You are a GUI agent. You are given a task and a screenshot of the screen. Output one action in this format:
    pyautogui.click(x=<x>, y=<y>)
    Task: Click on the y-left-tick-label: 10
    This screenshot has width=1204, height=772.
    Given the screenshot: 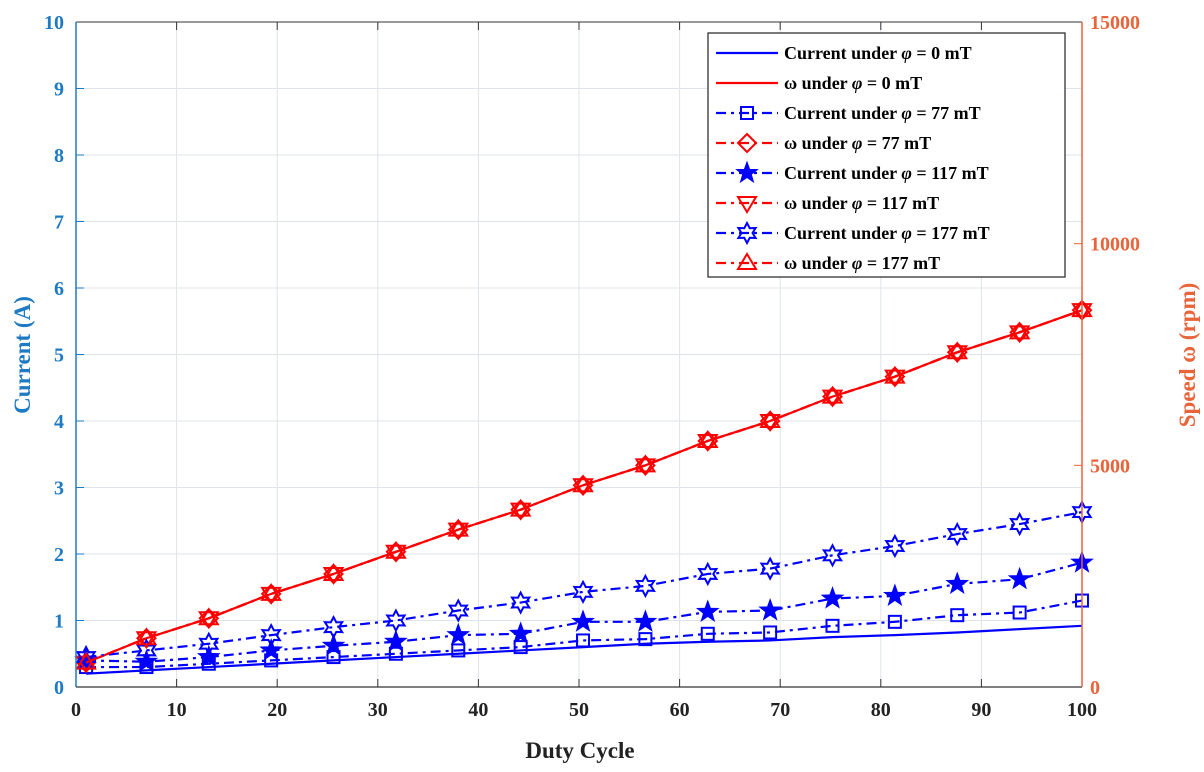 What is the action you would take?
    pyautogui.click(x=54, y=23)
    